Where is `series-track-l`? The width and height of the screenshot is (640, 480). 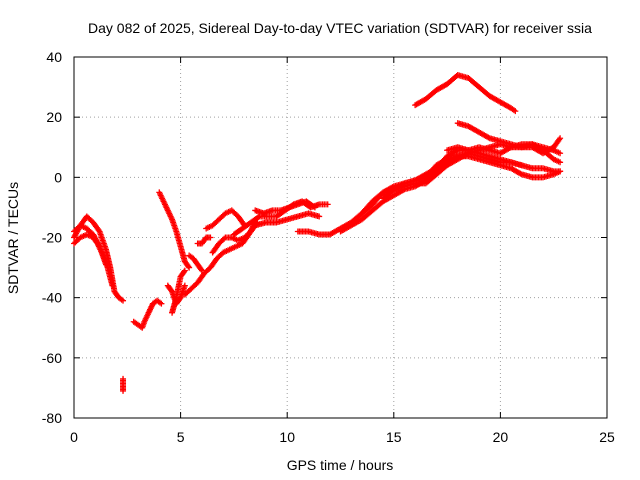 series-track-l is located at coordinates (225, 219).